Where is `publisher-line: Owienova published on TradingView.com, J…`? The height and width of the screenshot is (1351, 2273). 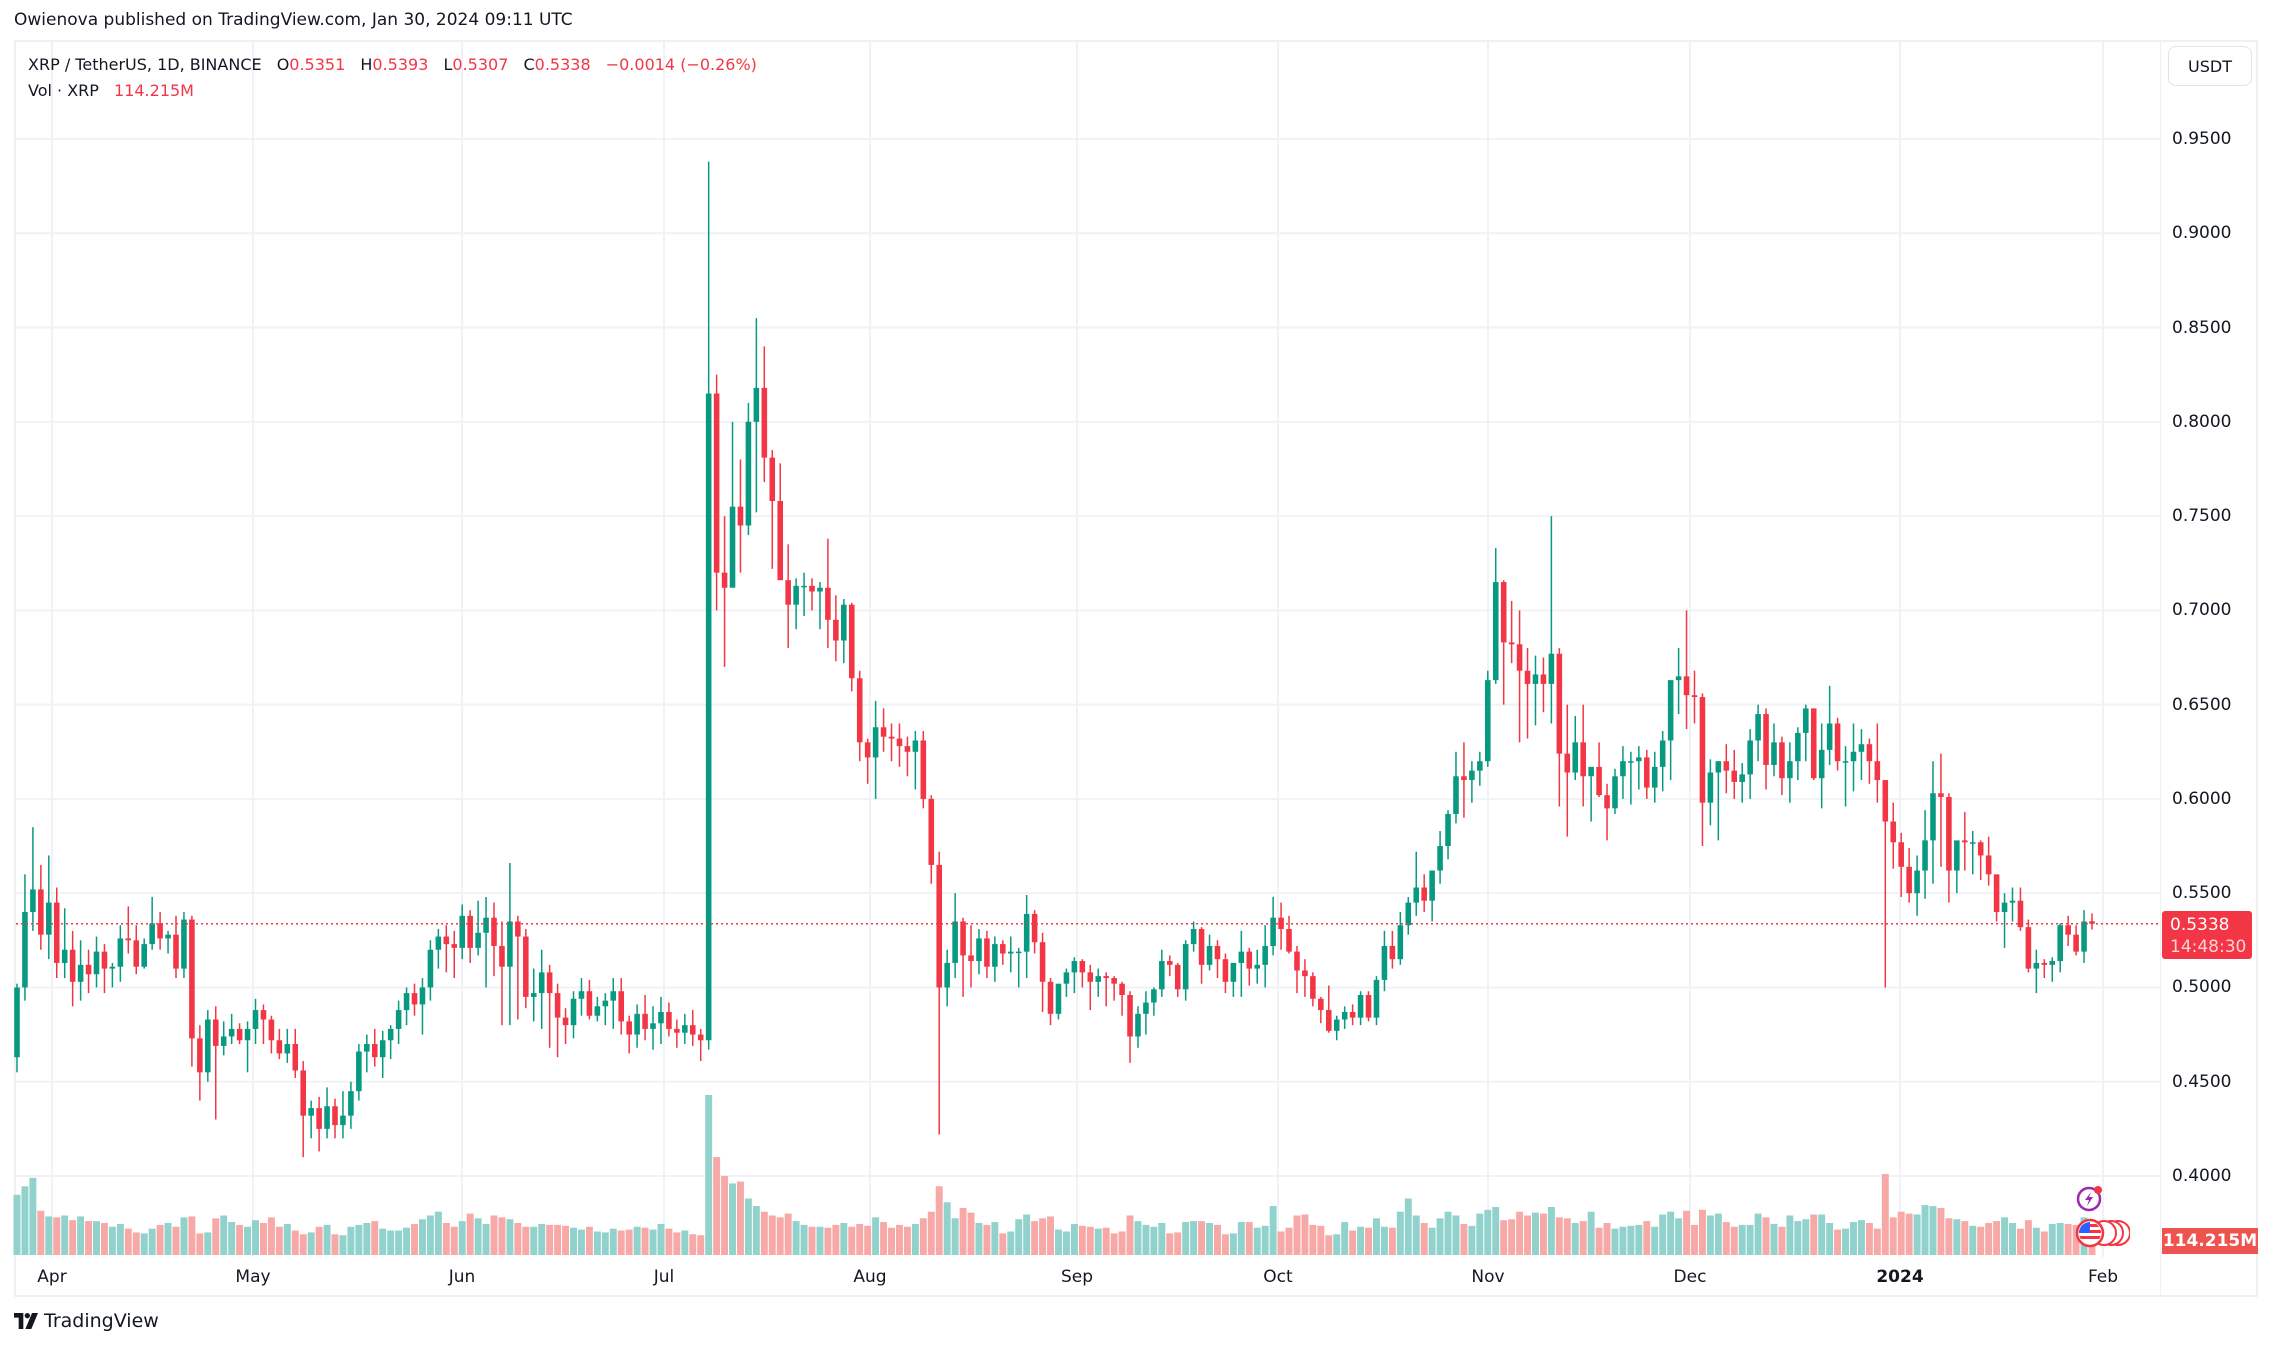 publisher-line: Owienova published on TradingView.com, J… is located at coordinates (293, 20).